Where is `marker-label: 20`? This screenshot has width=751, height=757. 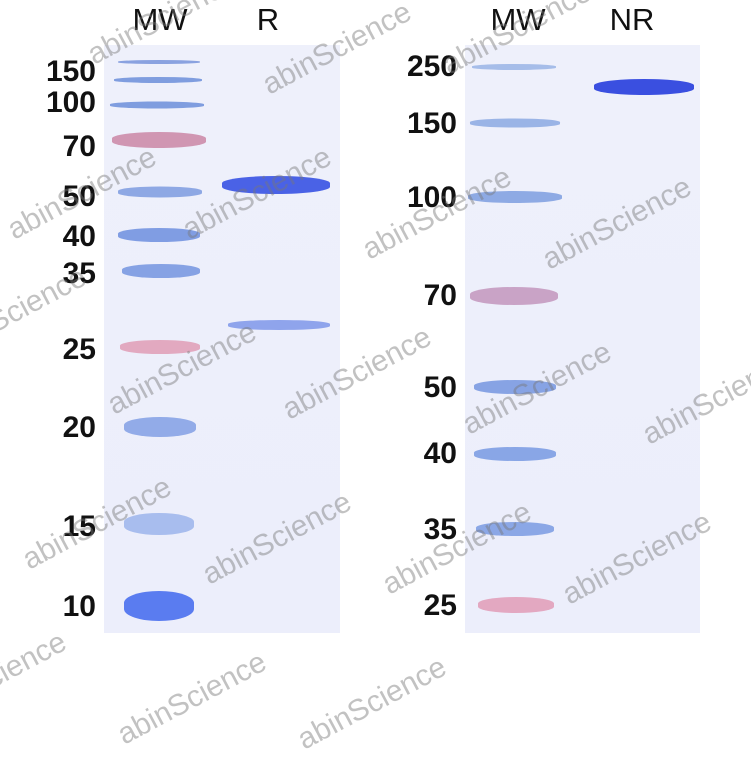 marker-label: 20 is located at coordinates (79, 427).